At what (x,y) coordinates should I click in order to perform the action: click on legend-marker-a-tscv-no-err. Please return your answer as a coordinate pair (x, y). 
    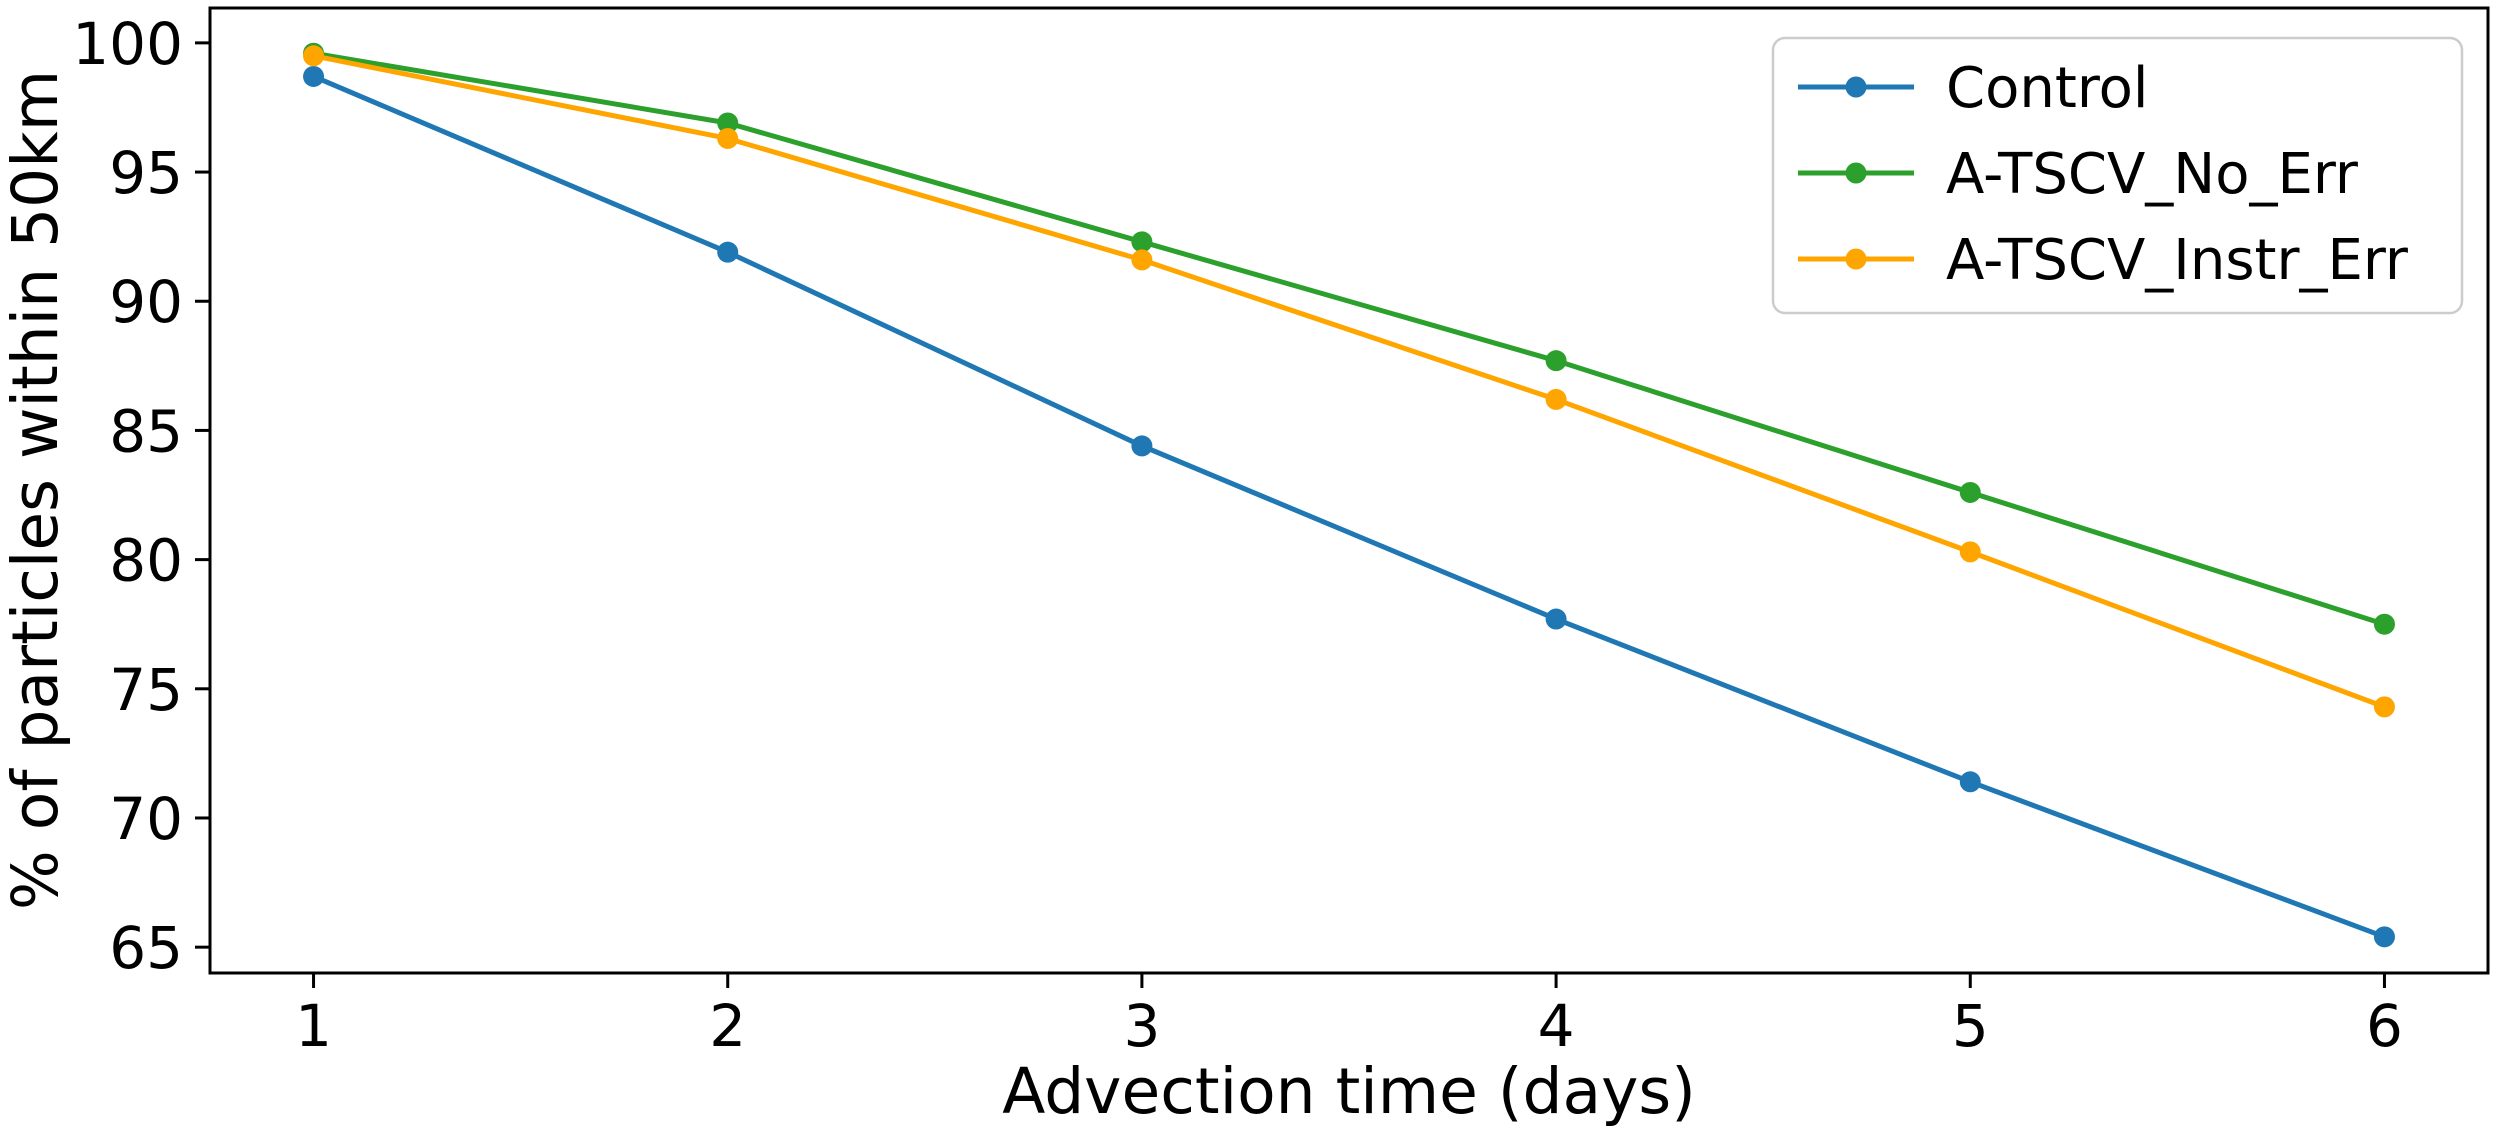
    Looking at the image, I should click on (1856, 173).